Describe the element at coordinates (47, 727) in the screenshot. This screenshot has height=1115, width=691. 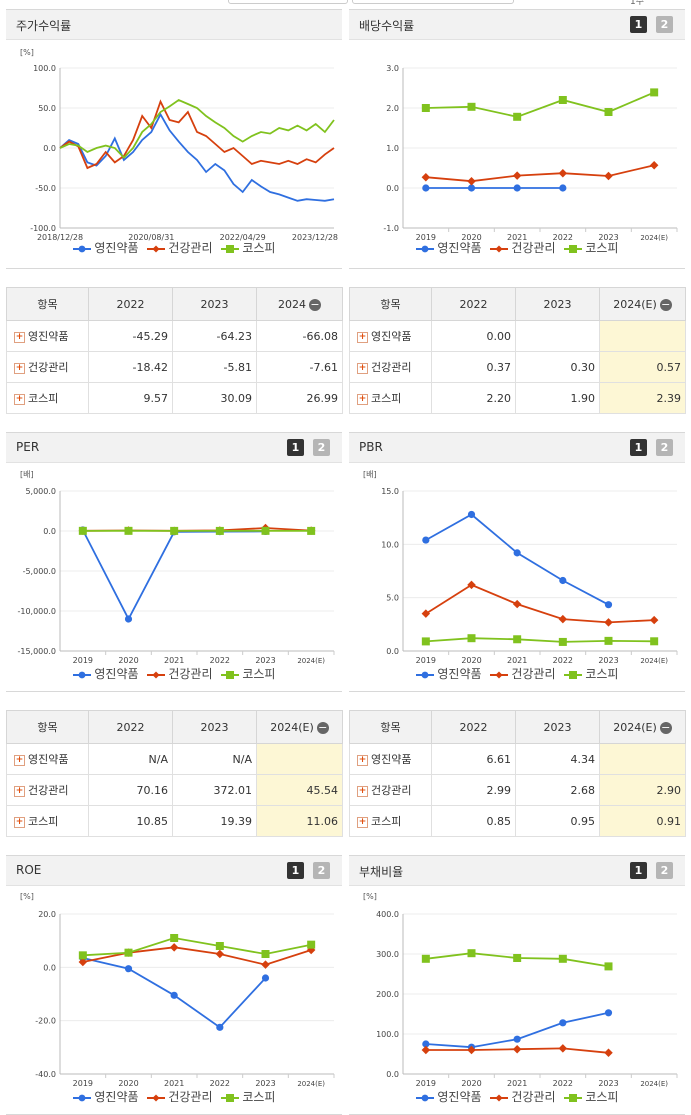
I see `column-header: 항목` at that location.